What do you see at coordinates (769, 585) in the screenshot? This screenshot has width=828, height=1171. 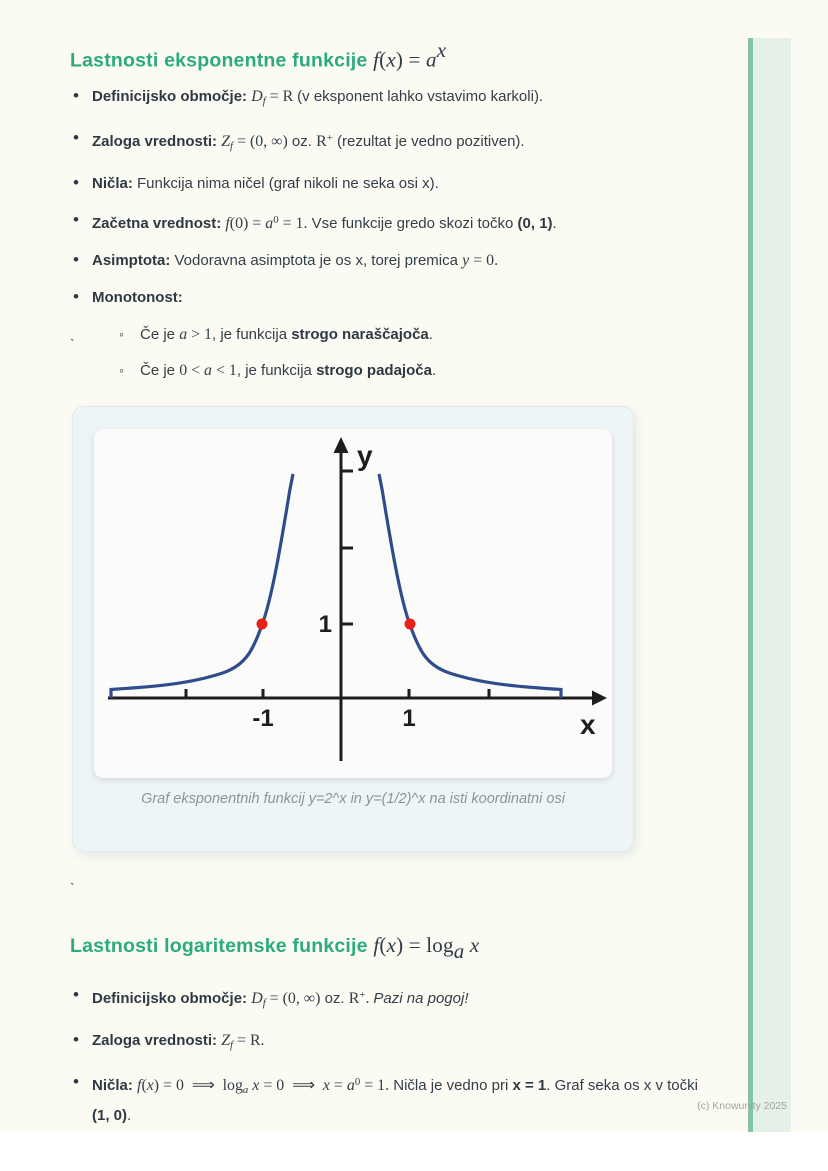 I see `green-sidebar` at bounding box center [769, 585].